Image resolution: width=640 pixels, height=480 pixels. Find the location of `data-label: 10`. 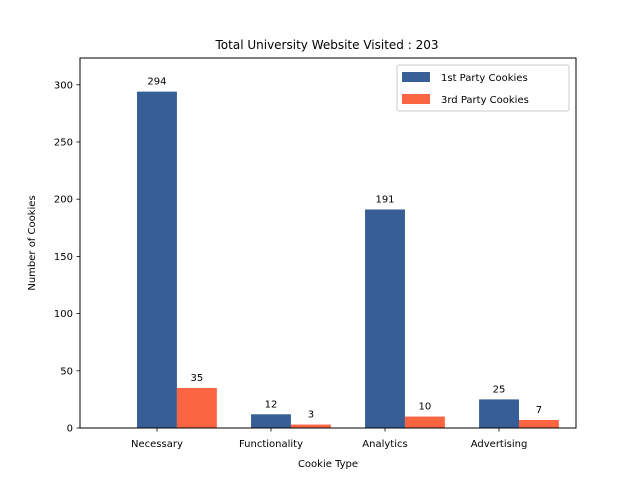

data-label: 10 is located at coordinates (425, 407).